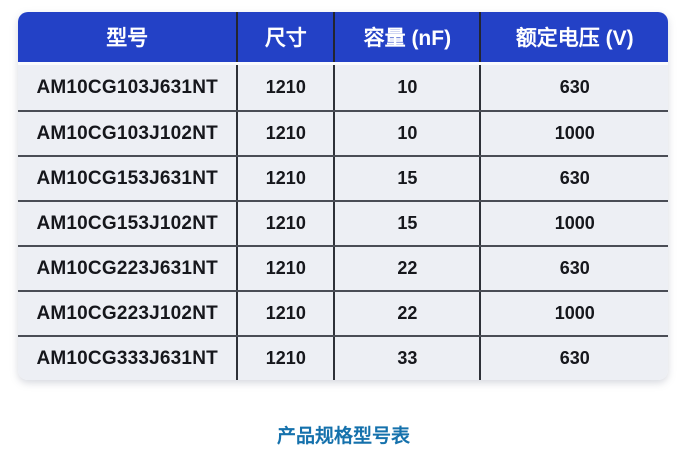  Describe the element at coordinates (406, 358) in the screenshot. I see `cell-capacitance: 33` at that location.